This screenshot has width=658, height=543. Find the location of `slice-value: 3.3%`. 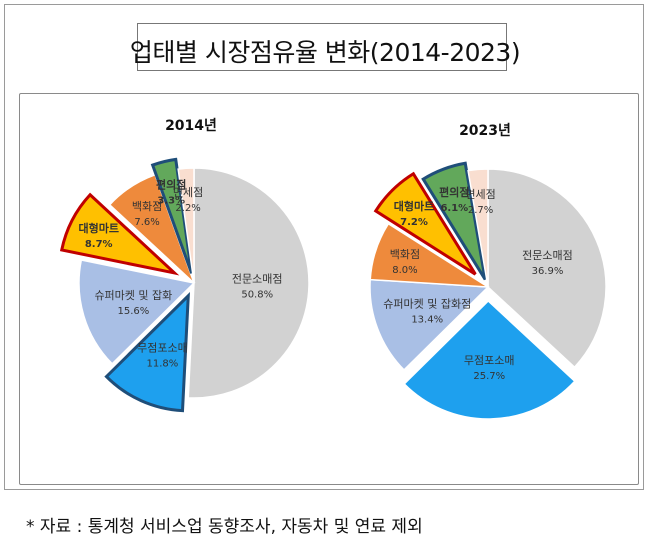

slice-value: 3.3% is located at coordinates (171, 201).